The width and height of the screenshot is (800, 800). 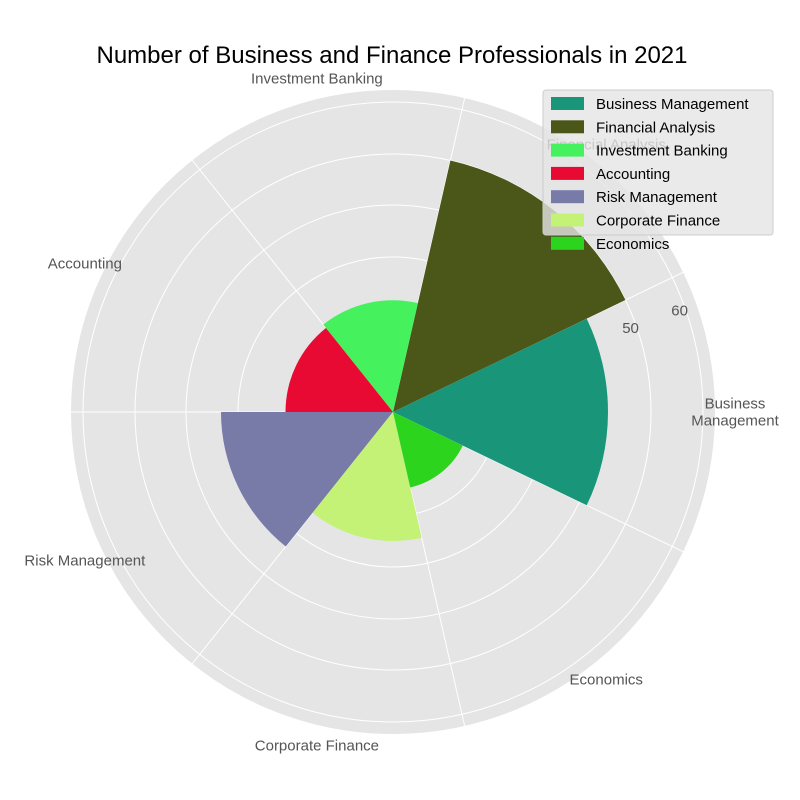 What do you see at coordinates (662, 151) in the screenshot?
I see `legend-label-investment-banking: Investment Banking` at bounding box center [662, 151].